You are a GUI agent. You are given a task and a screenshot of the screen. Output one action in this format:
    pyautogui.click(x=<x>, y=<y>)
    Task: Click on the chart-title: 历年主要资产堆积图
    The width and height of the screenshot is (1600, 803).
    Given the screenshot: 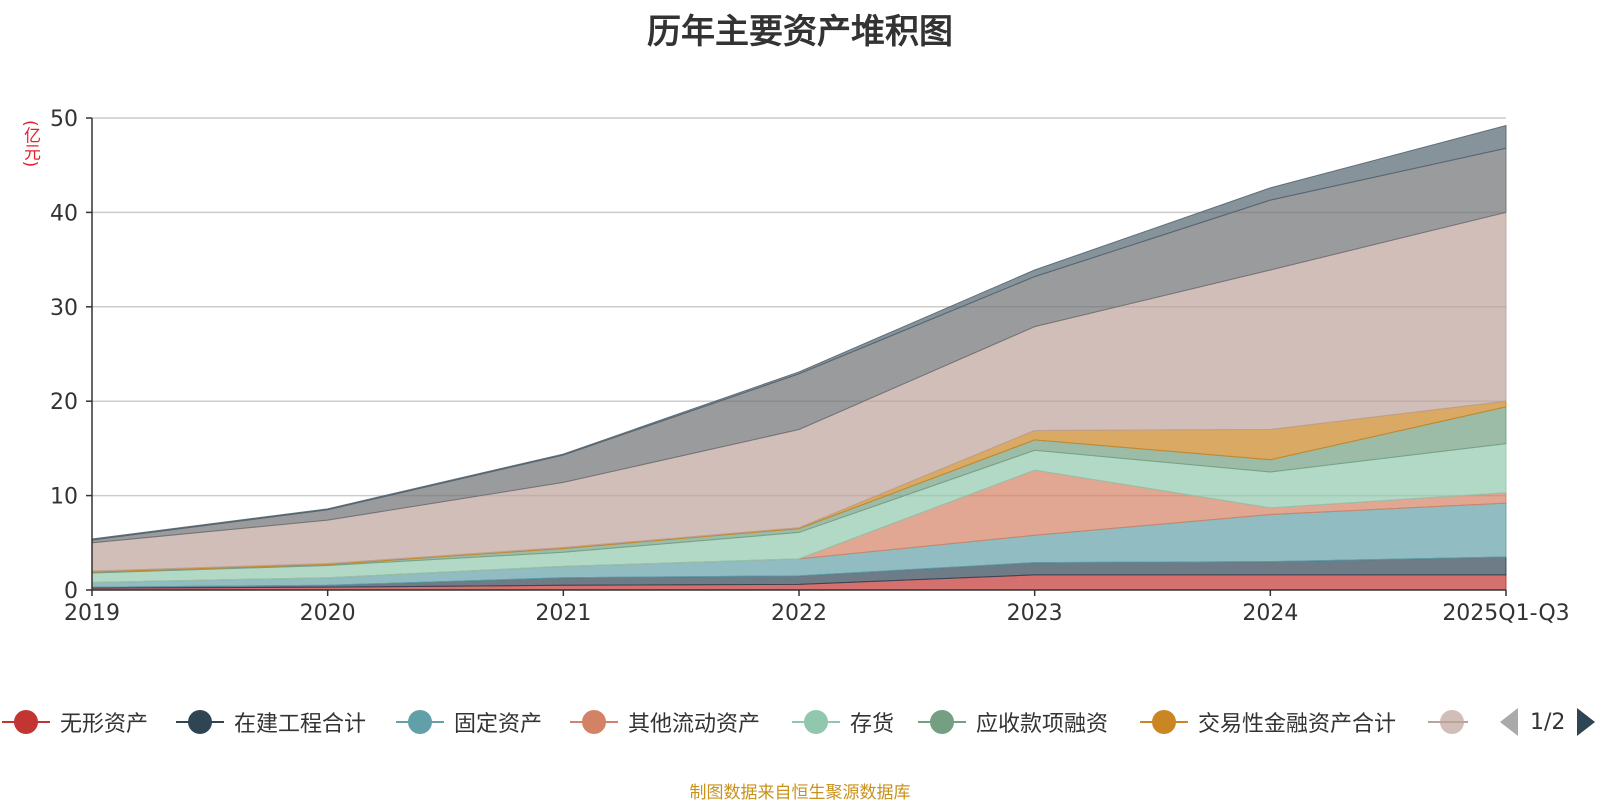 What is the action you would take?
    pyautogui.click(x=800, y=32)
    